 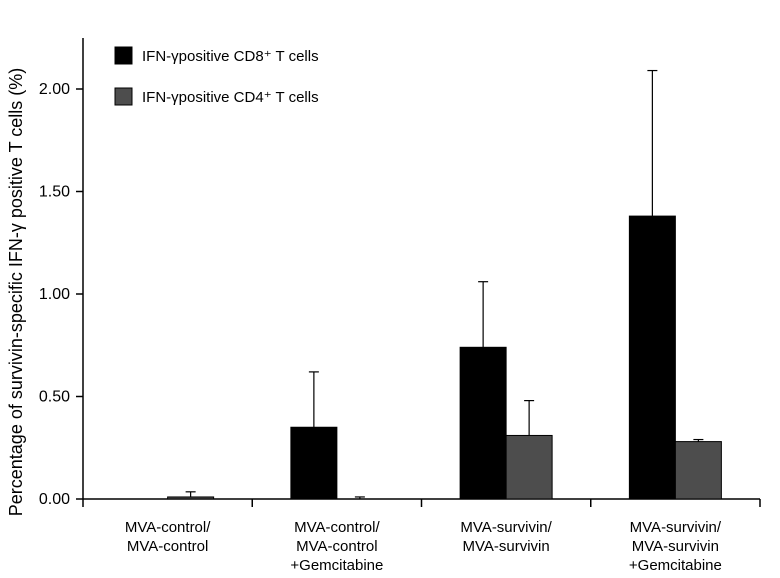 I want to click on y-tick-label: 0.50, so click(x=54, y=397).